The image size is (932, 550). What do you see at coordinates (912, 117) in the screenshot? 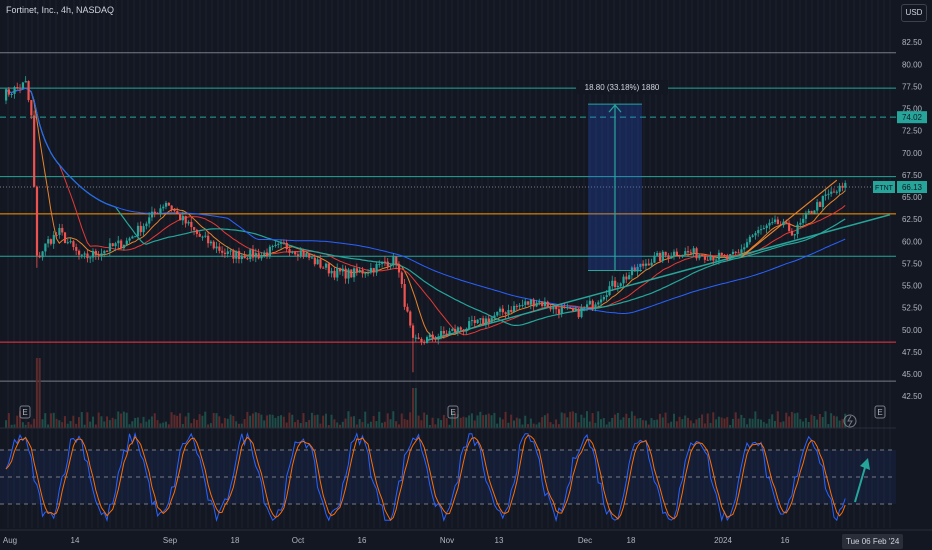
I see `level-price-text: 74.02` at bounding box center [912, 117].